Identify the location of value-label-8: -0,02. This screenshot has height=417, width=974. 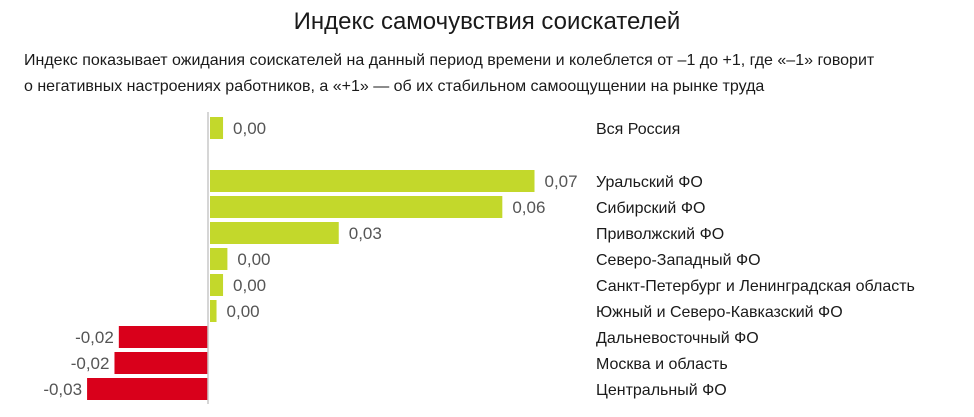
(94, 337).